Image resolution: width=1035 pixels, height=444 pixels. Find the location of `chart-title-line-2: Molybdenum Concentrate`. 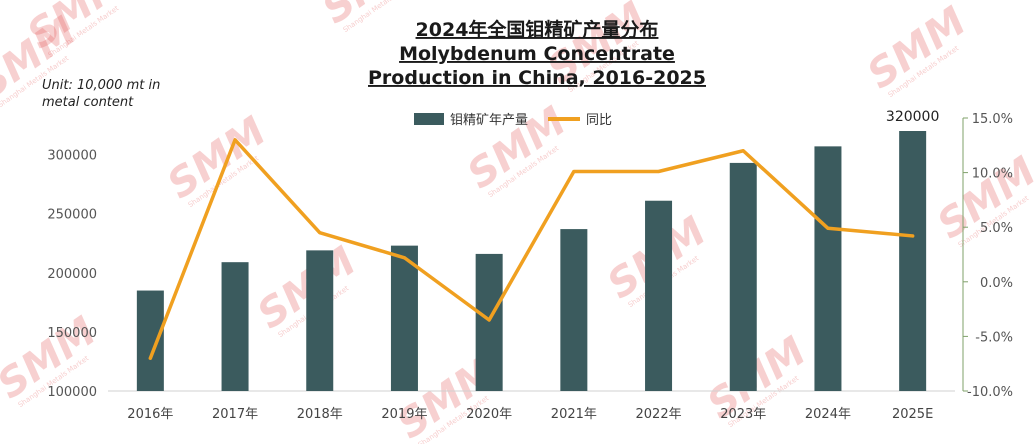

chart-title-line-2: Molybdenum Concentrate is located at coordinates (537, 54).